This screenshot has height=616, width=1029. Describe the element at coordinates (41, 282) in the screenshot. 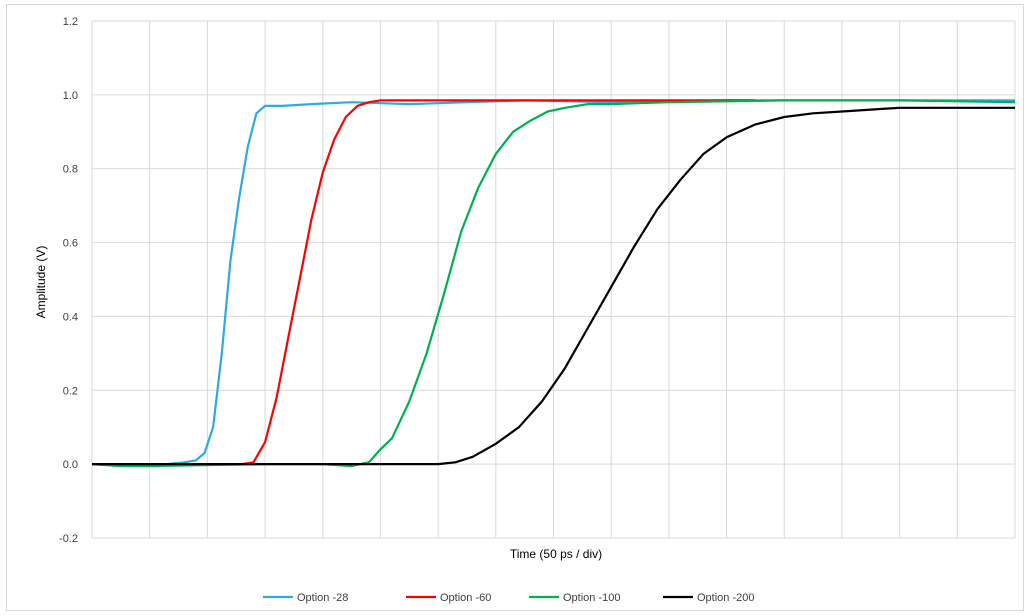

I see `y-axis-title: Amplitude (V)` at that location.